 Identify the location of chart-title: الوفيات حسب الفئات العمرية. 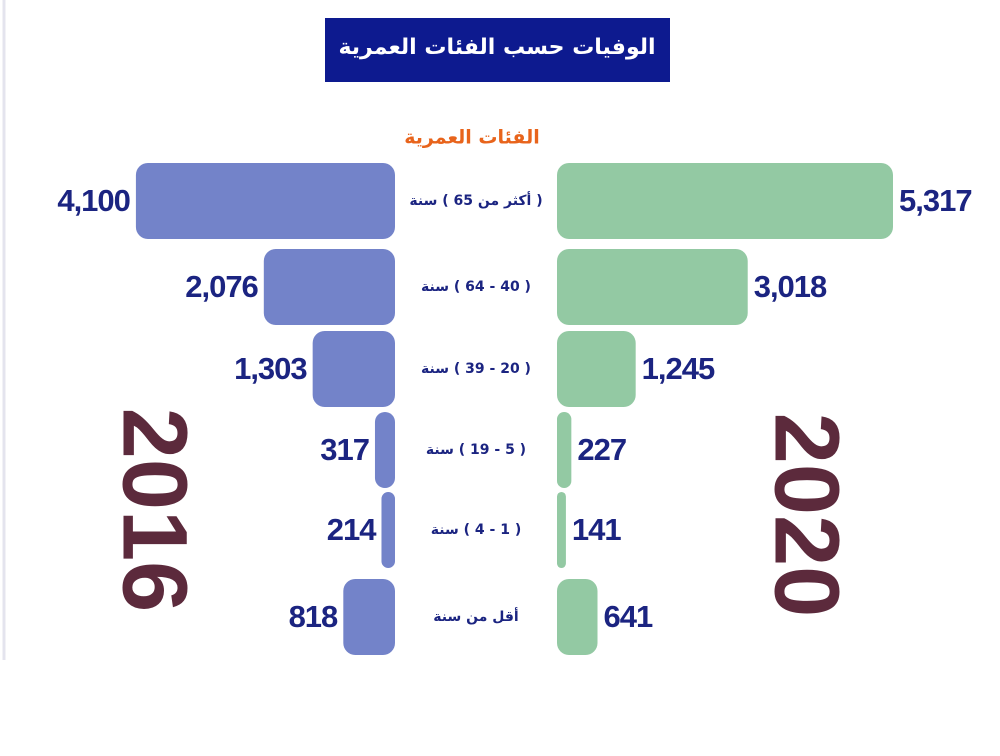
(496, 47).